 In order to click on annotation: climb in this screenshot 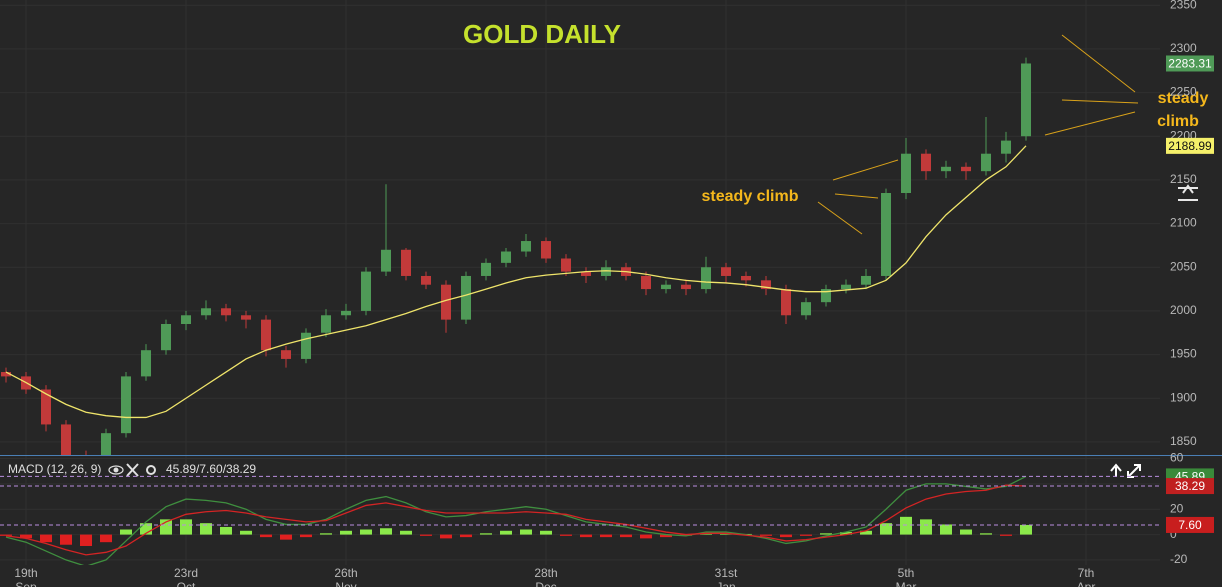, I will do `click(1178, 121)`.